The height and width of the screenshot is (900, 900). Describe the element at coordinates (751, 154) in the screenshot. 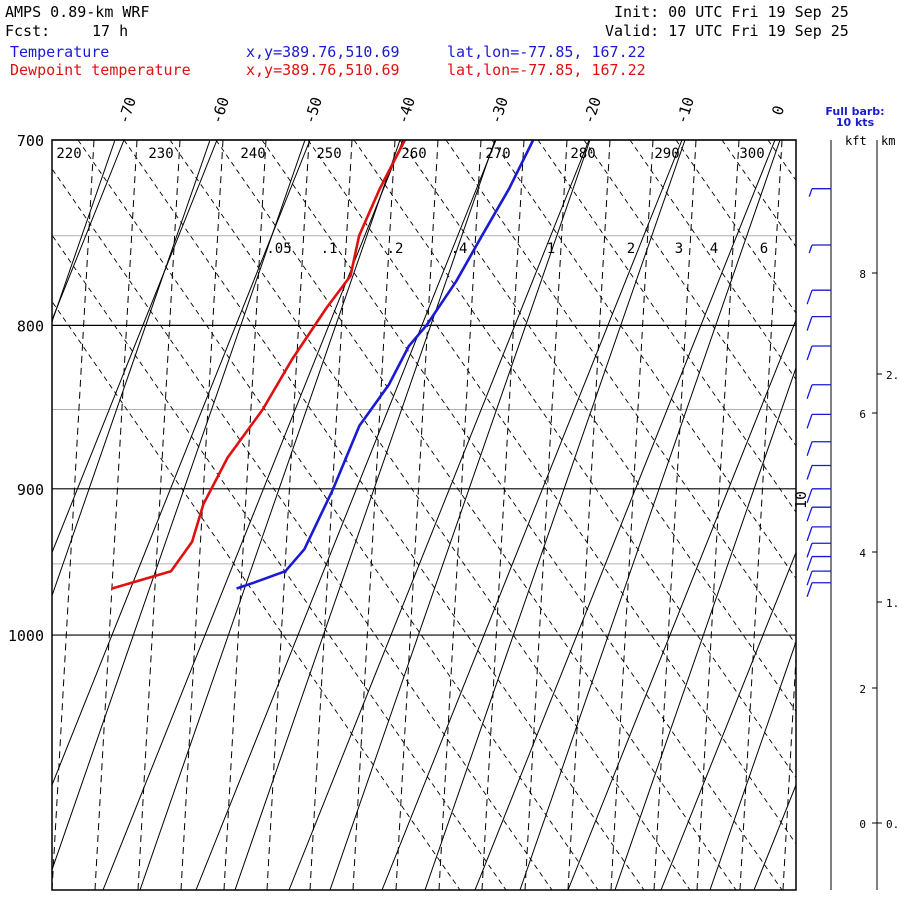

I see `theta-label: 300` at that location.